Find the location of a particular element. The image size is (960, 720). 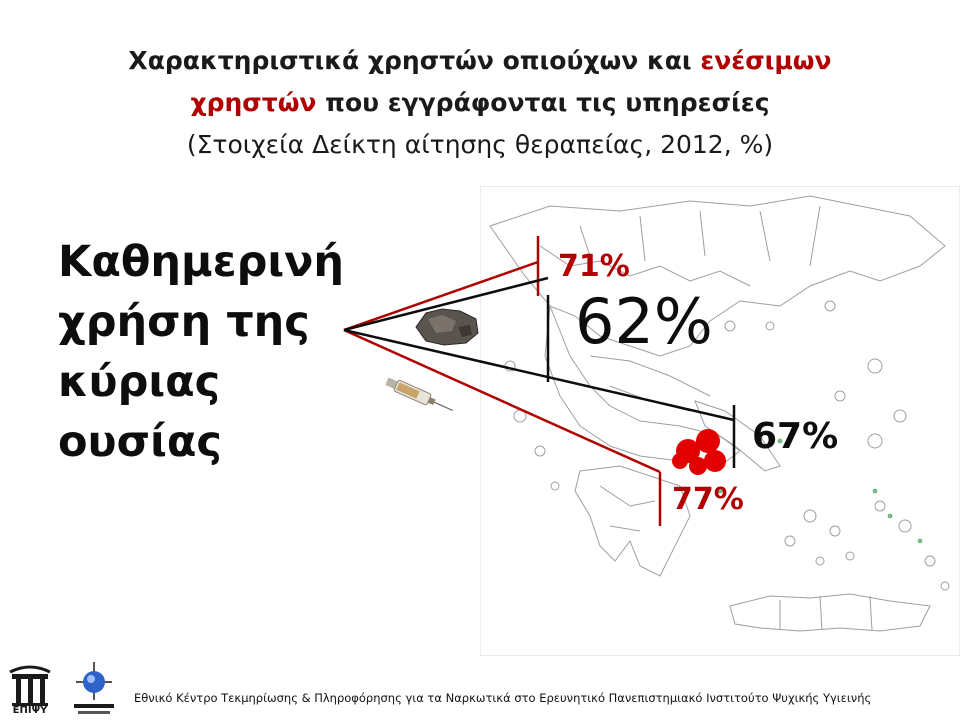

line-opioid-athens is located at coordinates (539, 375).